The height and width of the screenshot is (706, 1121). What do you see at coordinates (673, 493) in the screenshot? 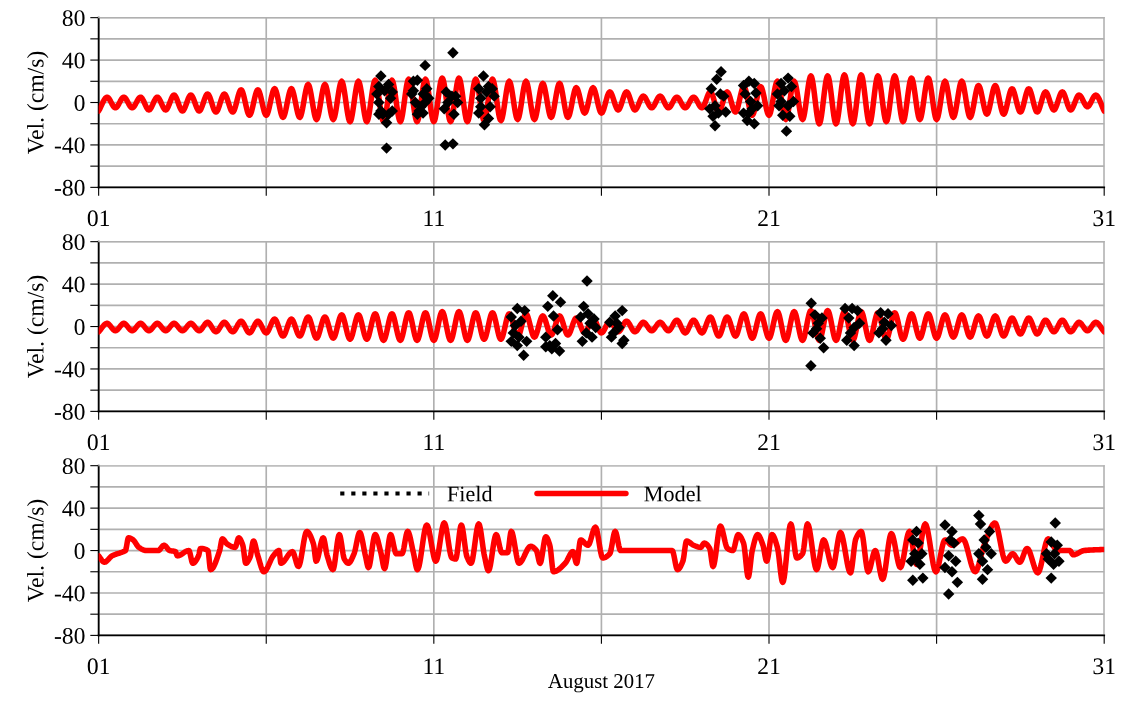
I see `legend-label: Model` at bounding box center [673, 493].